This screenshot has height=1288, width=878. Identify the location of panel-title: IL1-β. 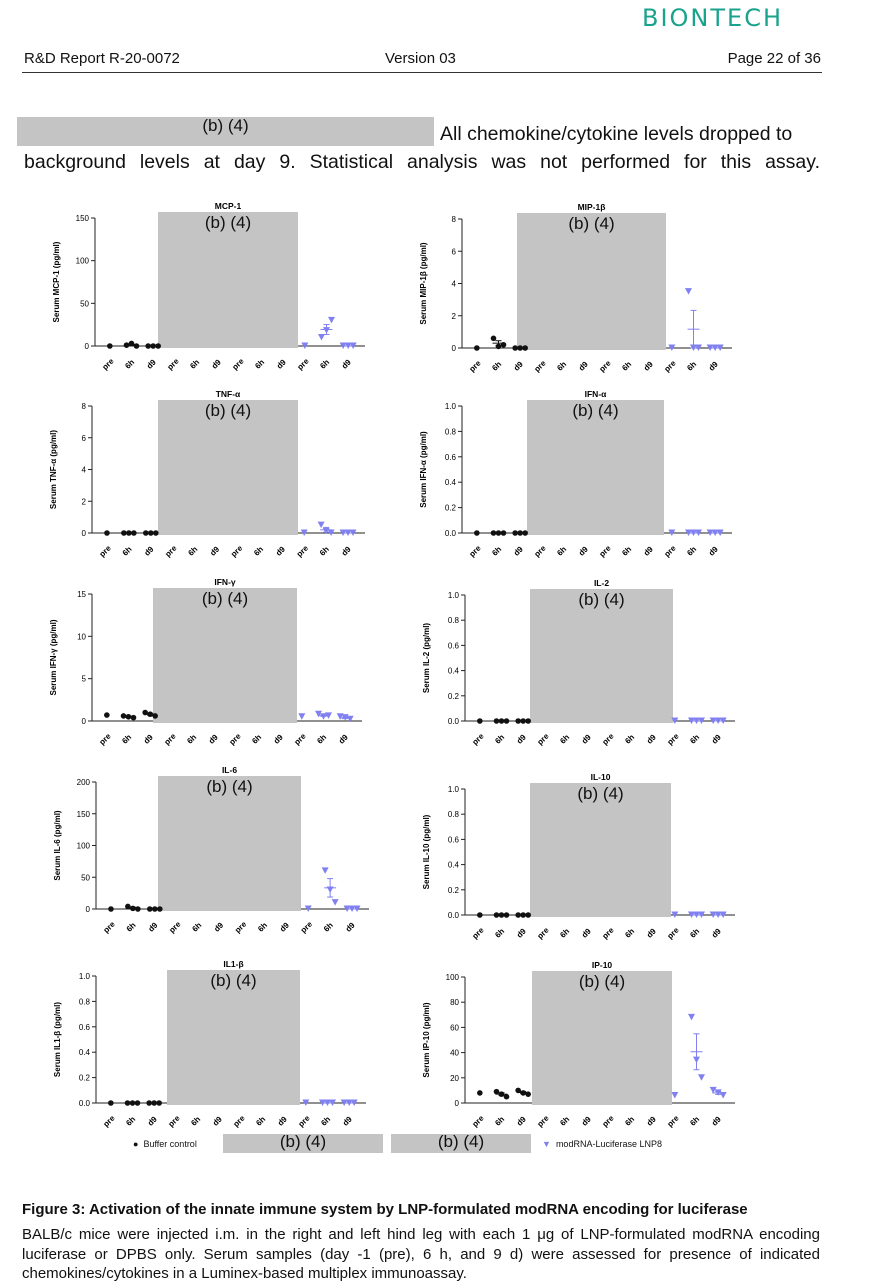
(233, 964).